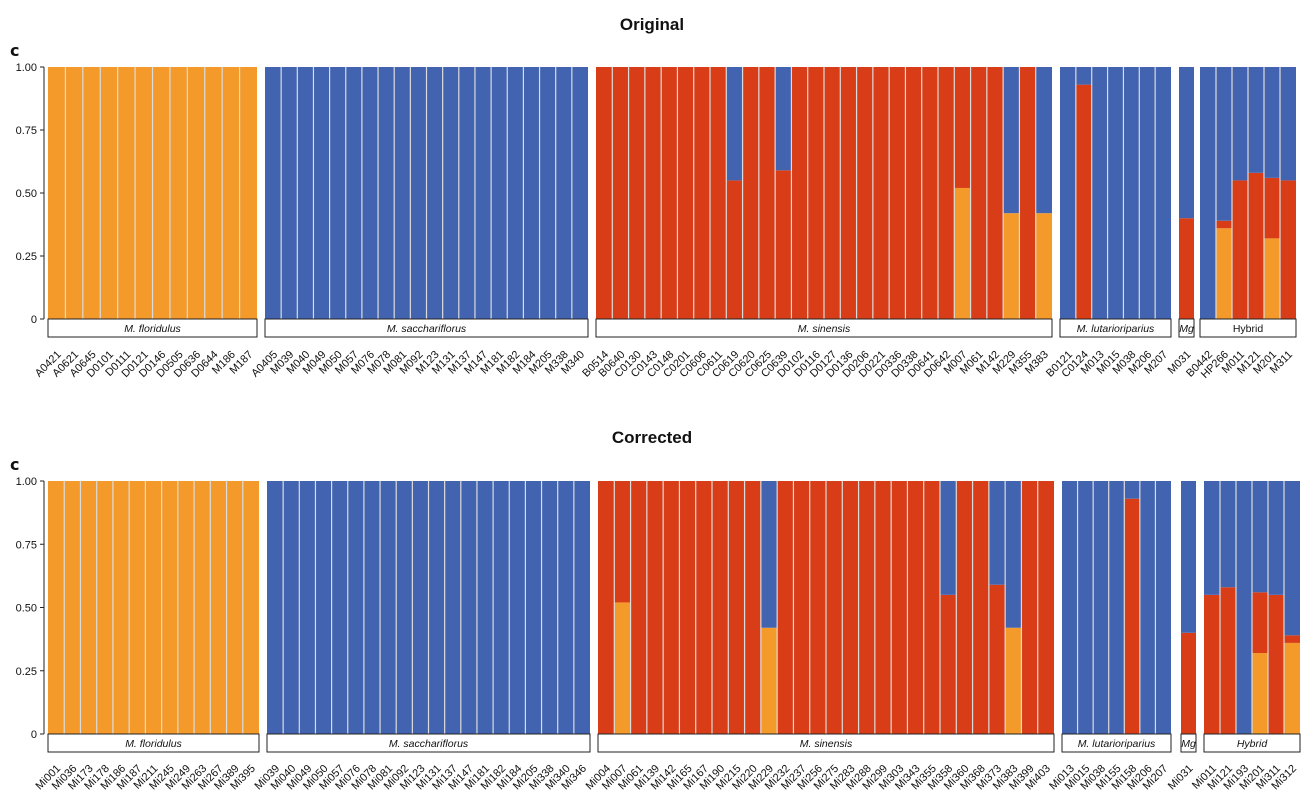 This screenshot has width=1304, height=799. Describe the element at coordinates (785, 607) in the screenshot. I see `bar-red-Mi232` at that location.